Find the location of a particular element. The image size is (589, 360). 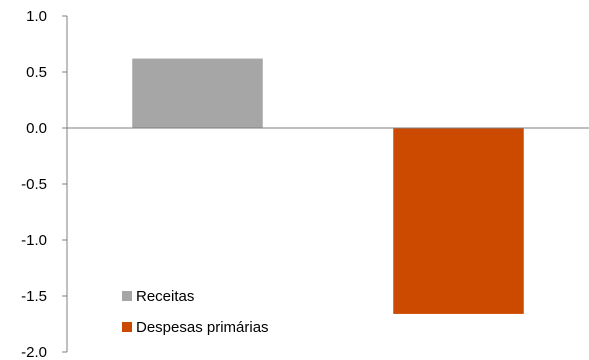

bar-despesas-prim-rias is located at coordinates (458, 221).